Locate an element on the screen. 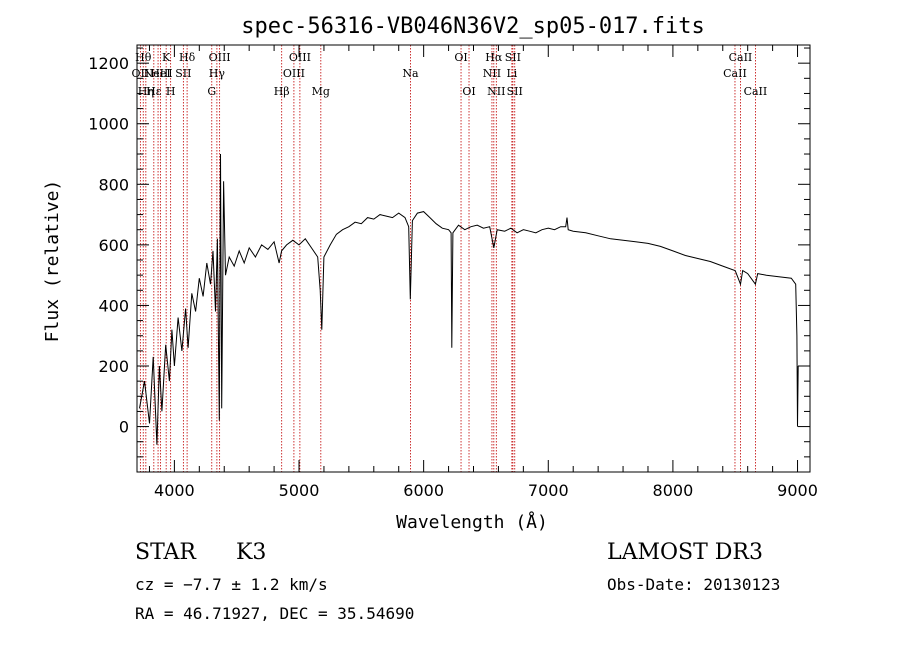  spectral-line-label: Hη is located at coordinates (146, 91).